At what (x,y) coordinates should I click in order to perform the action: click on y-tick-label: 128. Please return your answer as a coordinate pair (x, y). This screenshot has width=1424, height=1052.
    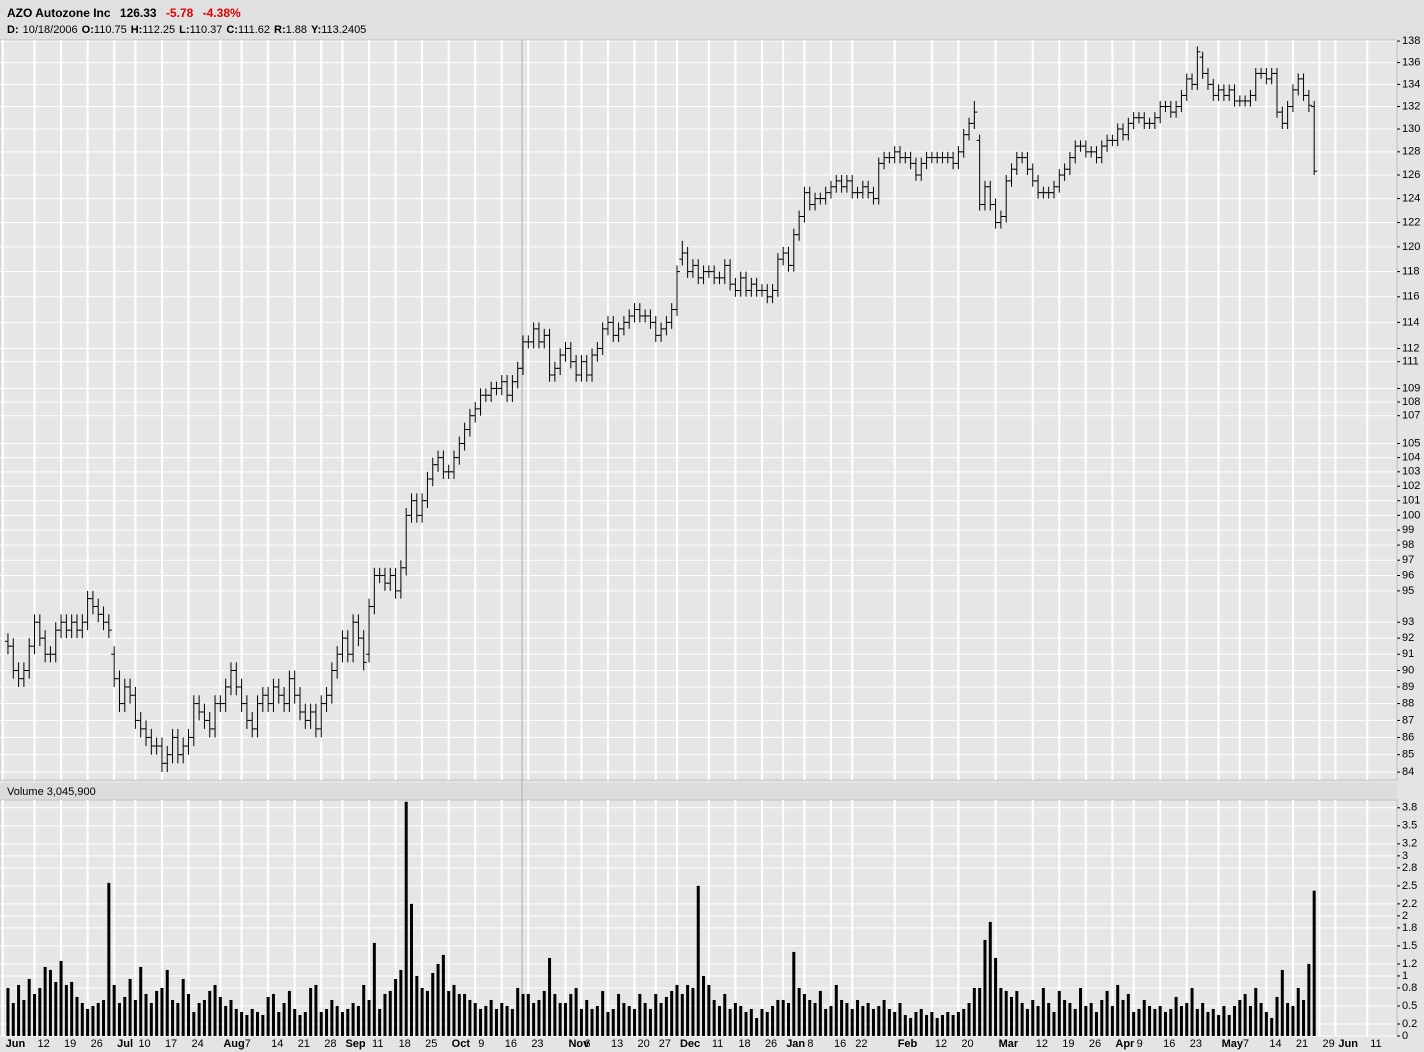
    Looking at the image, I should click on (1411, 152).